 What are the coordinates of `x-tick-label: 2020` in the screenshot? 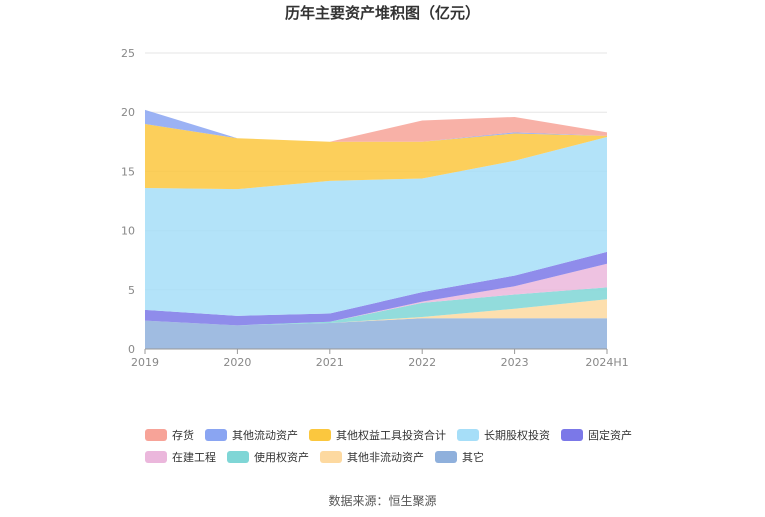 It's located at (237, 362).